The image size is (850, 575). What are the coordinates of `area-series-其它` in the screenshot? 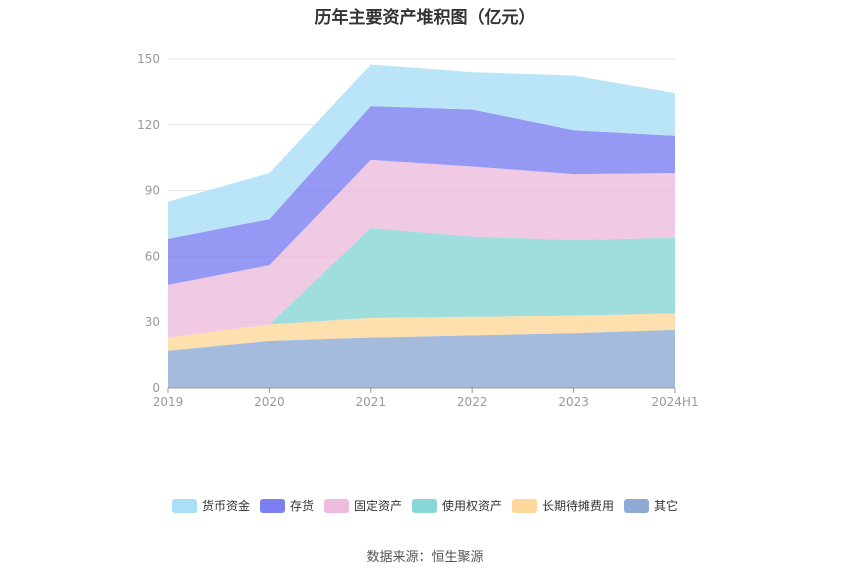 It's located at (421, 358).